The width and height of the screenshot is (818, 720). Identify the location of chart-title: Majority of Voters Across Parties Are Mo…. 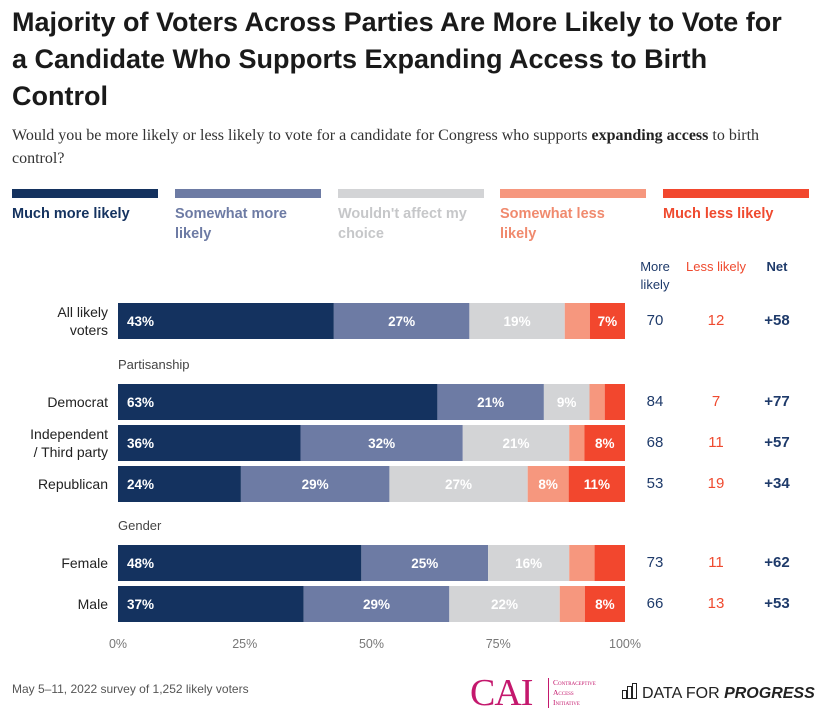
(397, 59).